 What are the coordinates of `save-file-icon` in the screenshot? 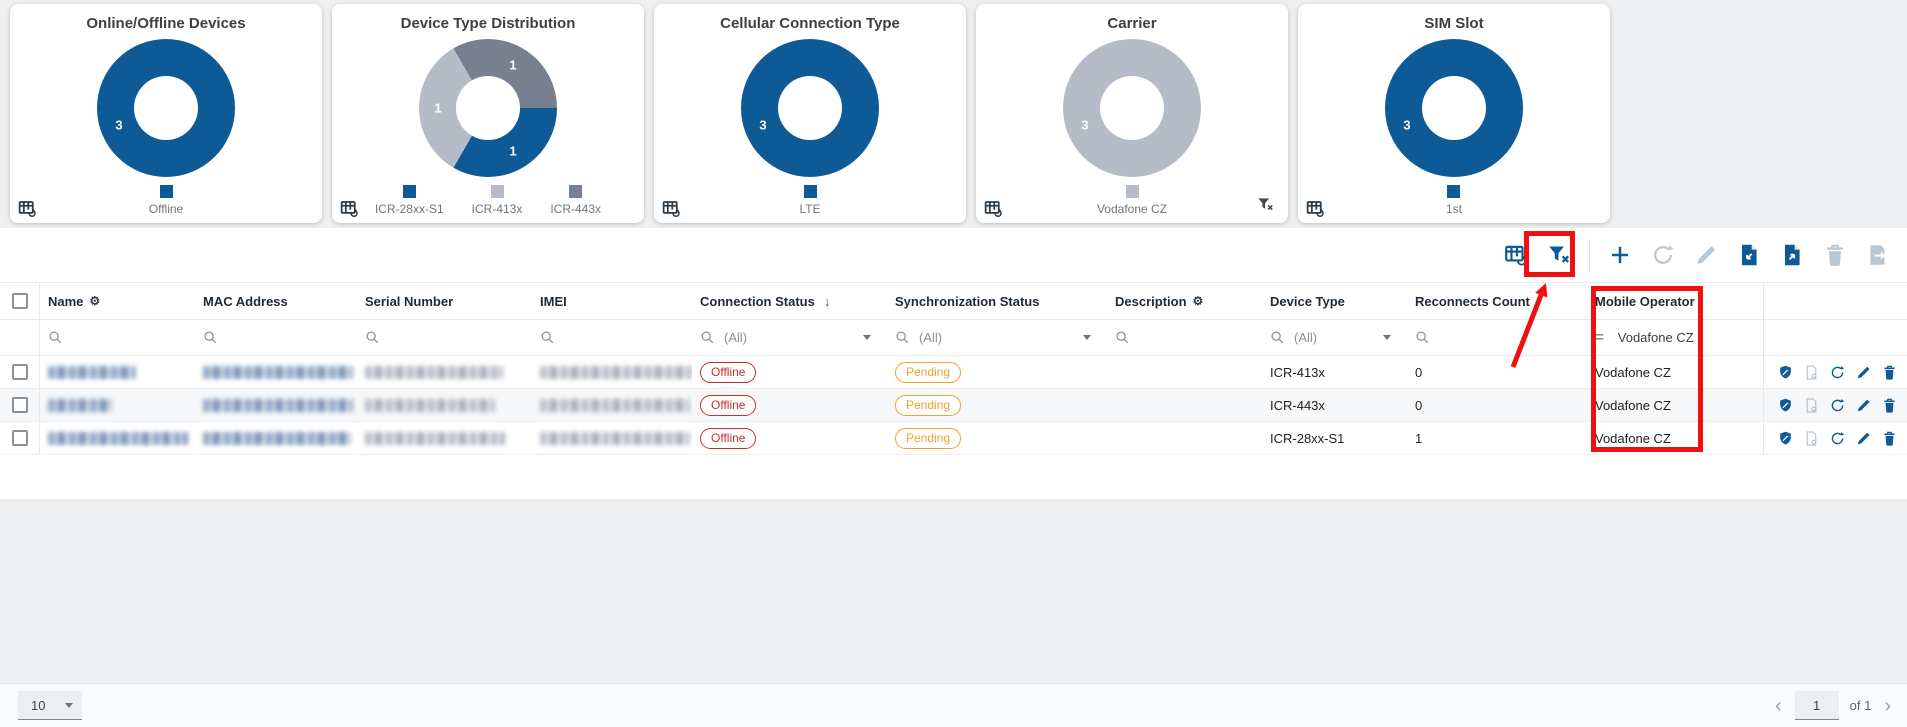 It's located at (1878, 255).